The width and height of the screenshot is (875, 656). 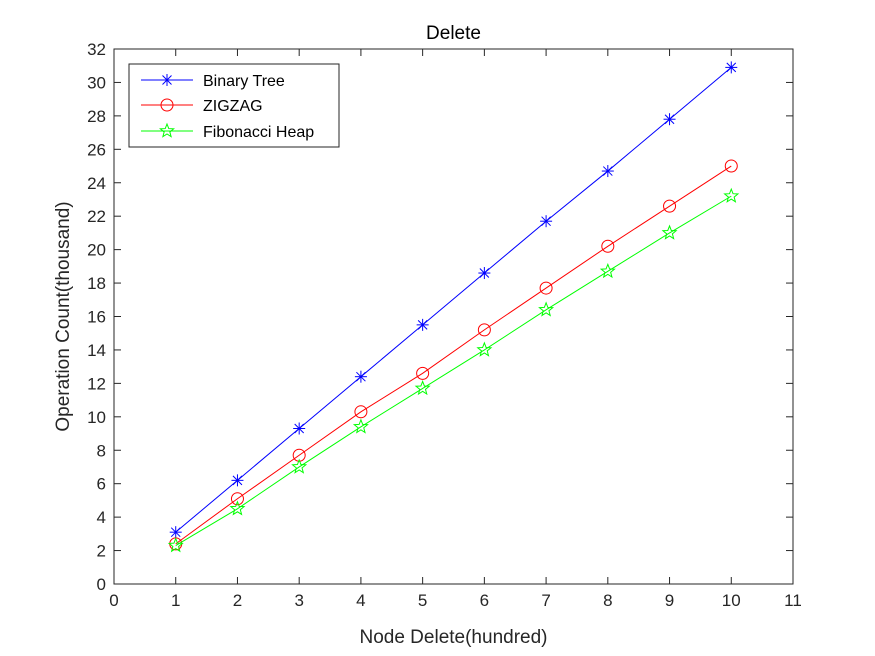 I want to click on y-tick-label: 32, so click(x=96, y=49).